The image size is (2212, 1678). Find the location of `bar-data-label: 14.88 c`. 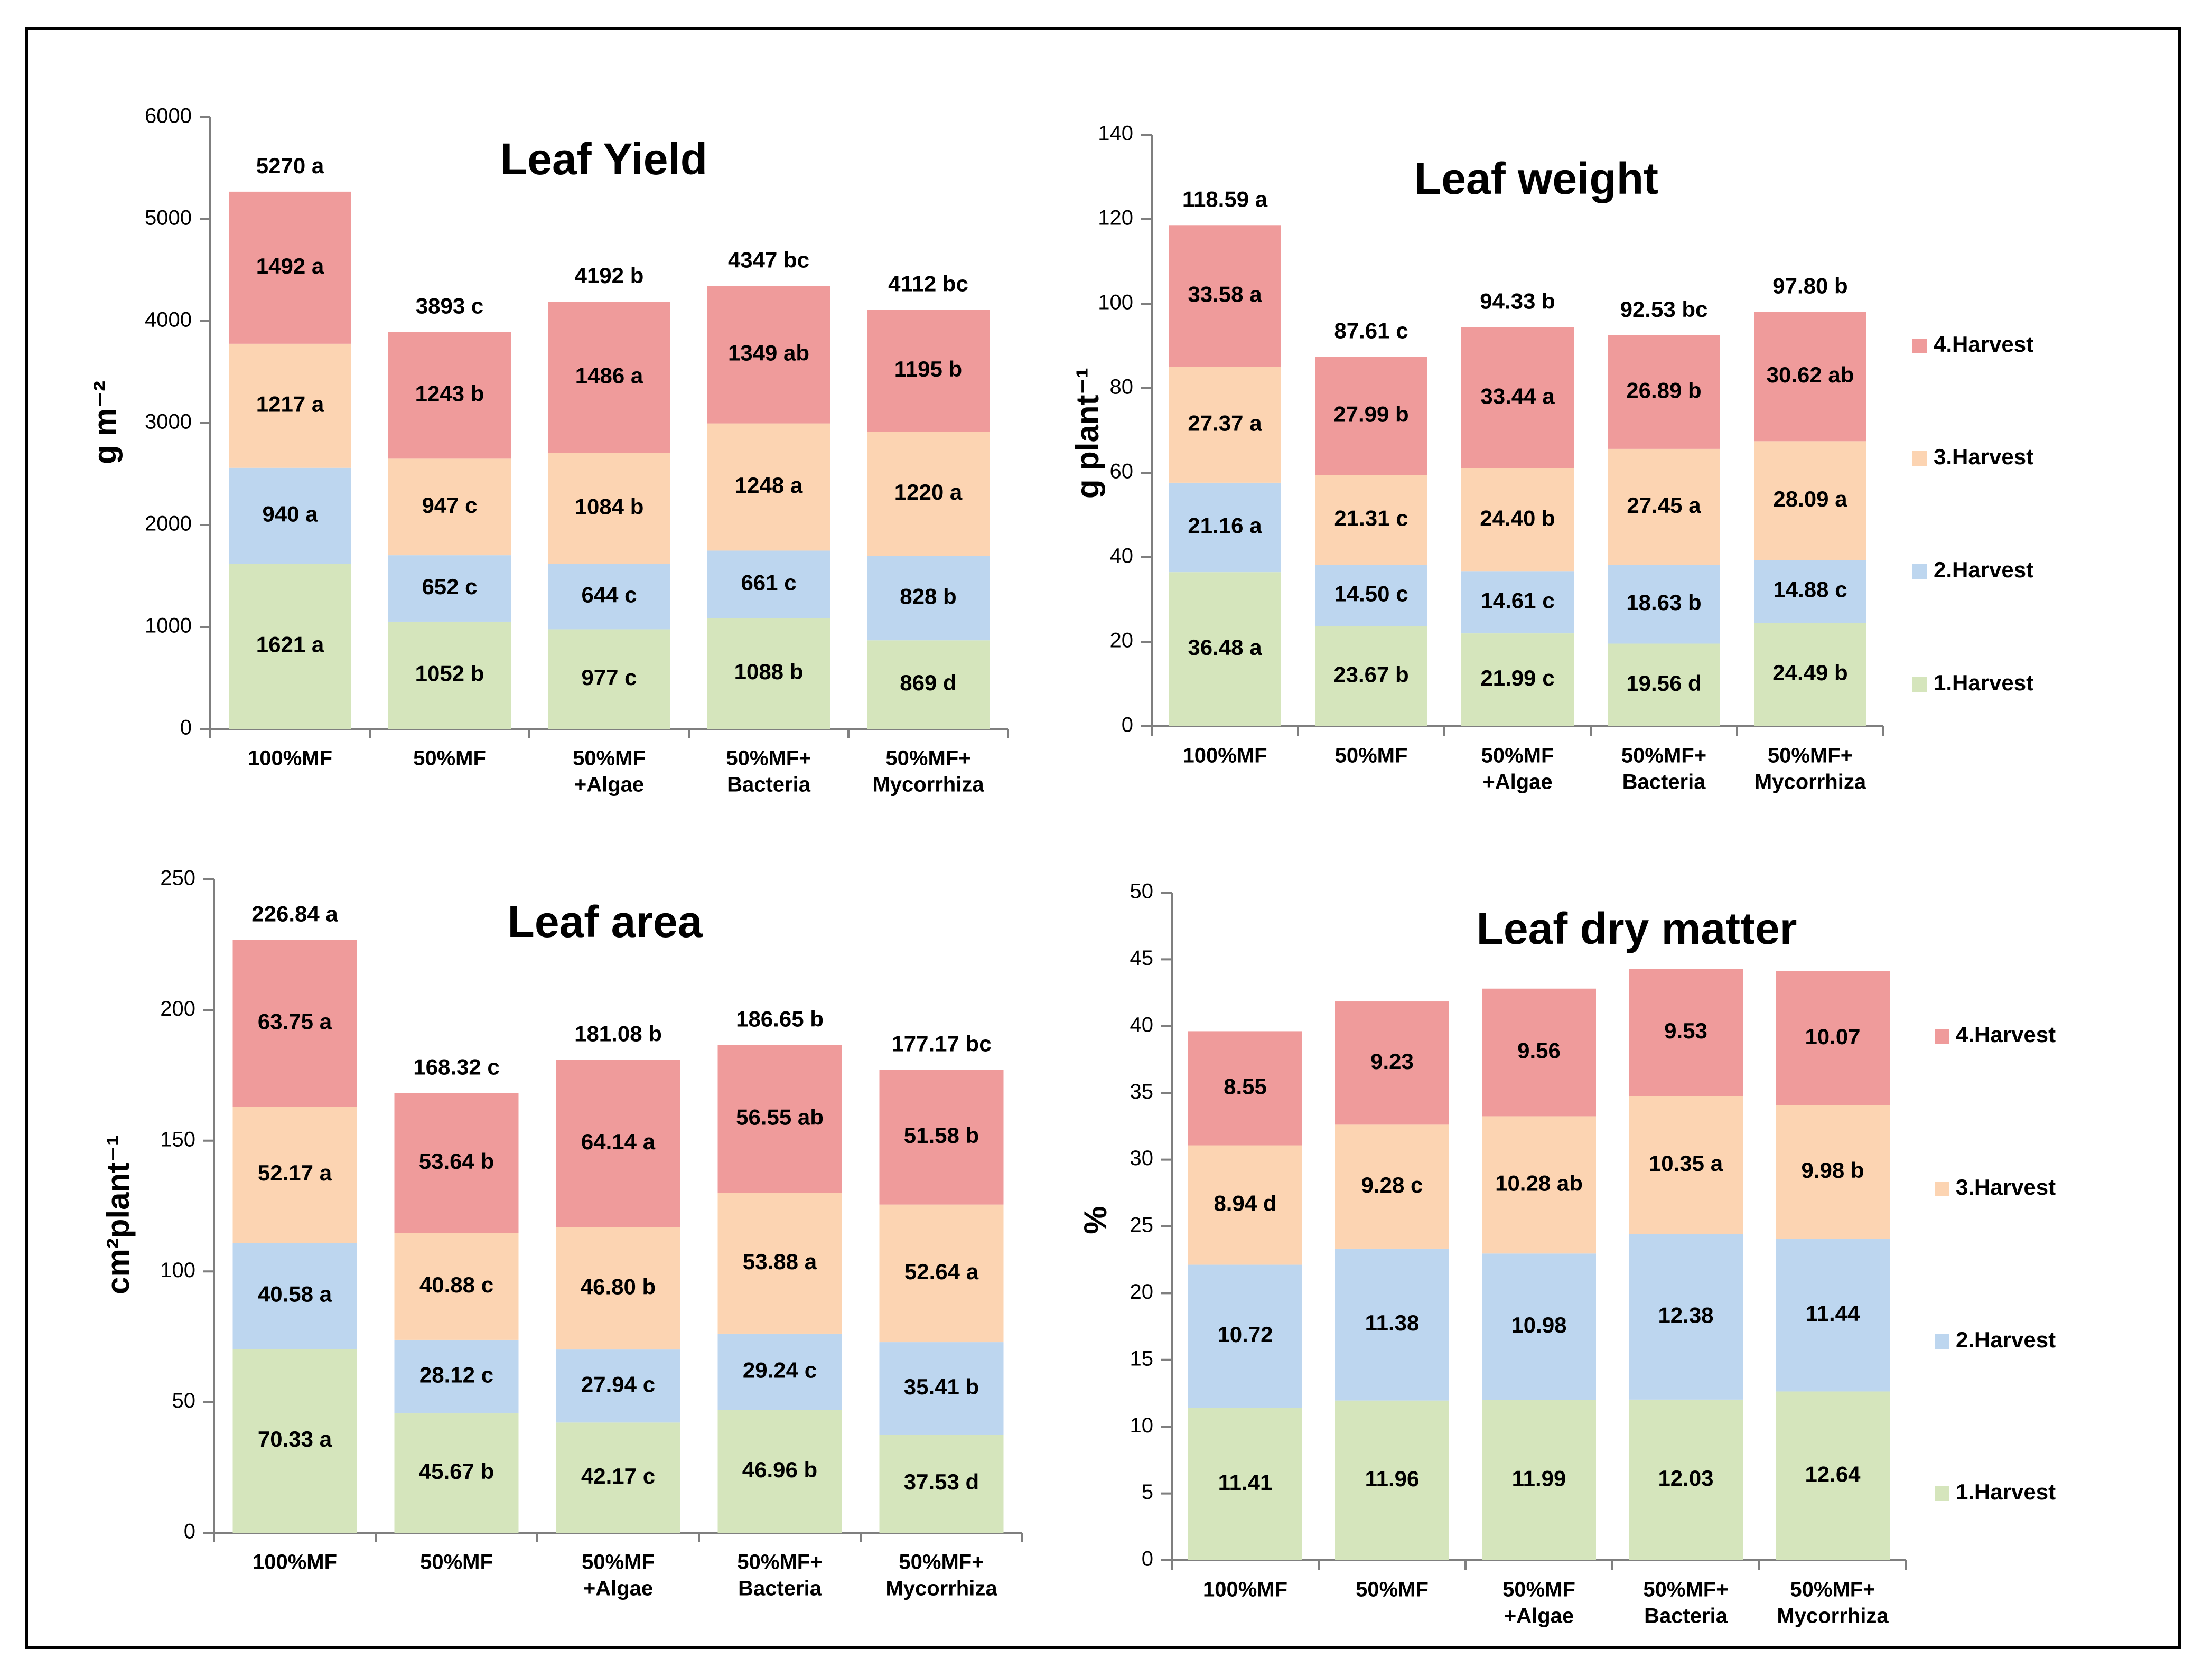

bar-data-label: 14.88 c is located at coordinates (1810, 589).